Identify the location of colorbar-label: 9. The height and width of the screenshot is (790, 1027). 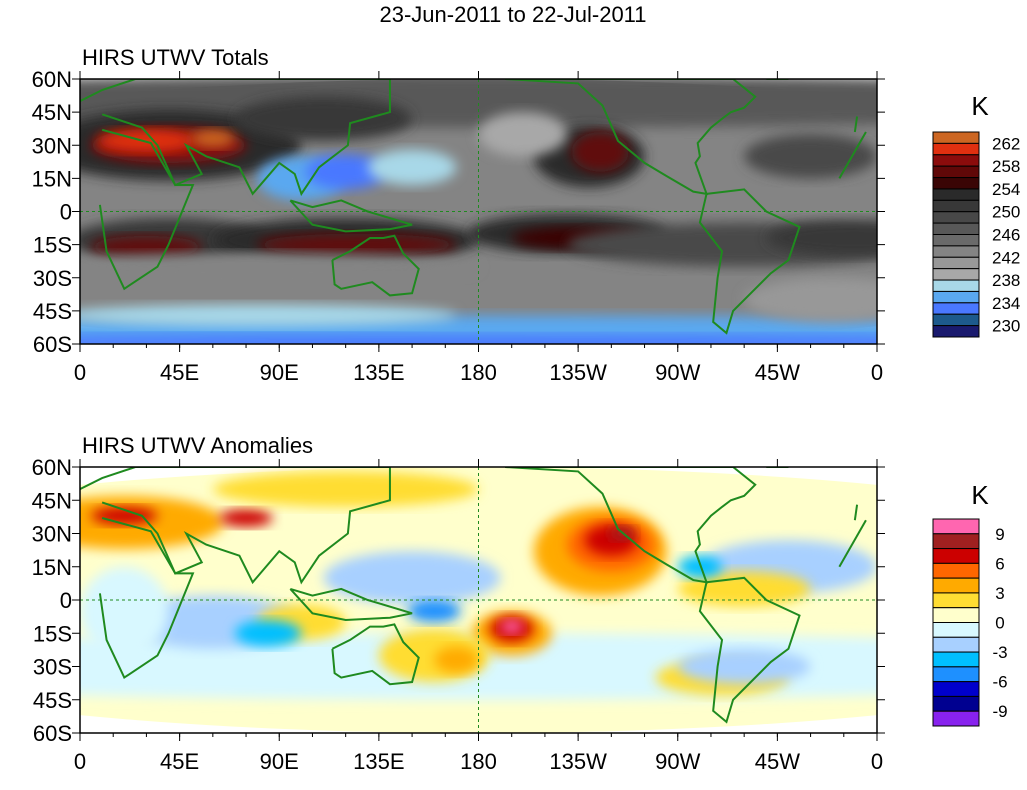
(999, 534).